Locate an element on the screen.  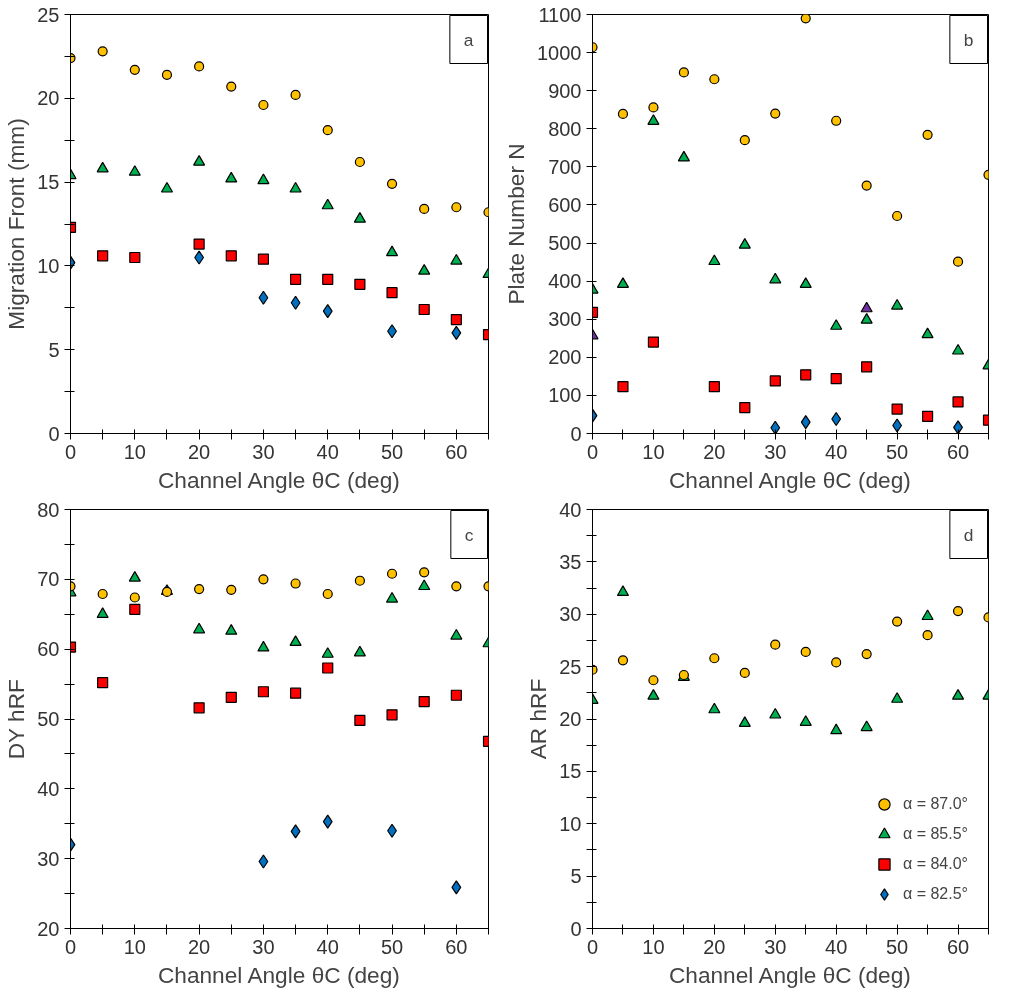
y-tick-label: 60 is located at coordinates (48, 649).